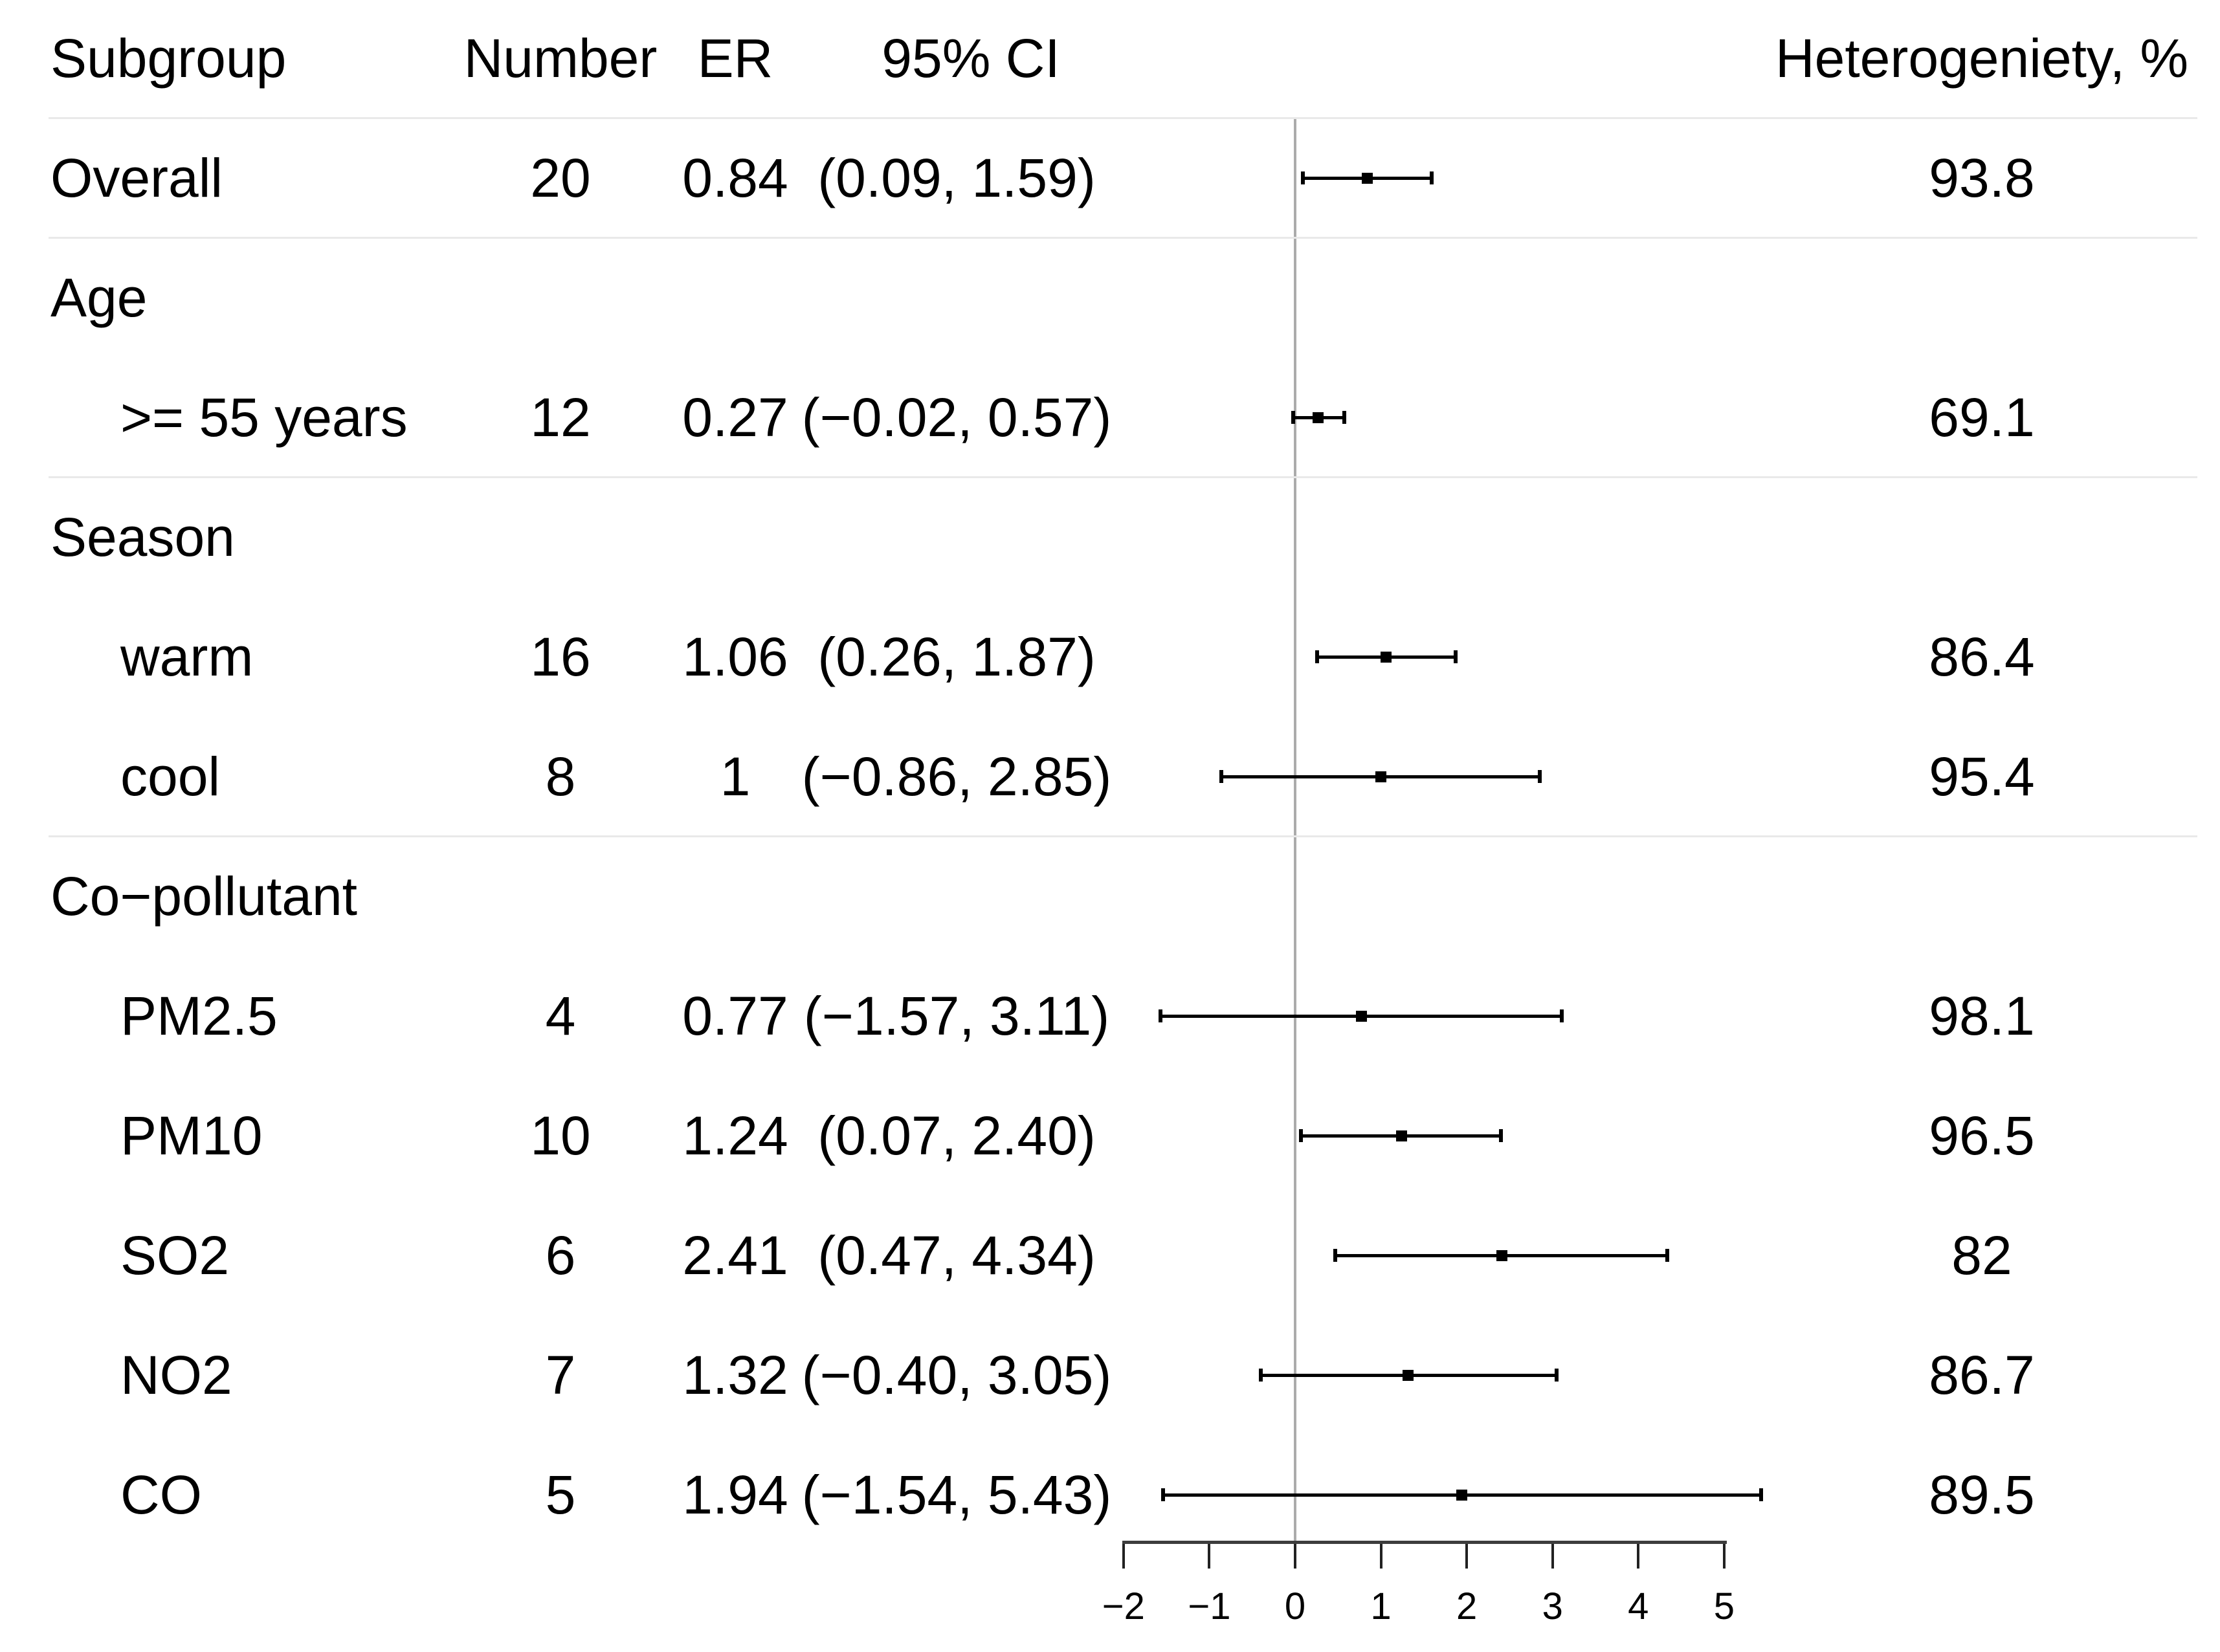  I want to click on zero-reference-line, so click(1295, 830).